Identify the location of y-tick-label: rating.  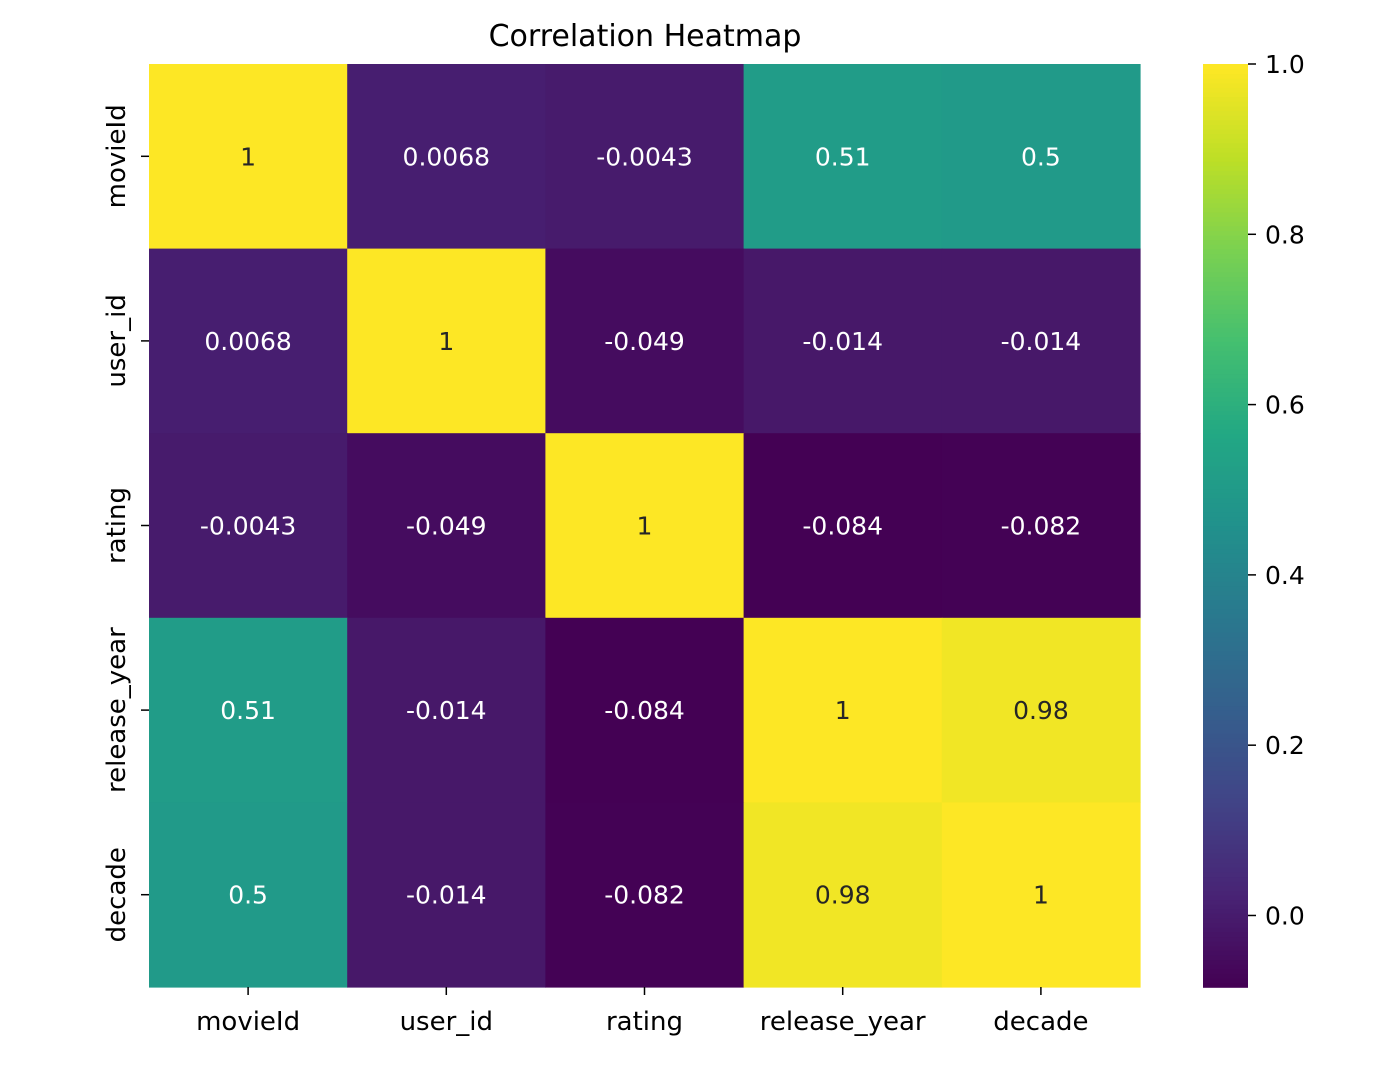
(117, 525).